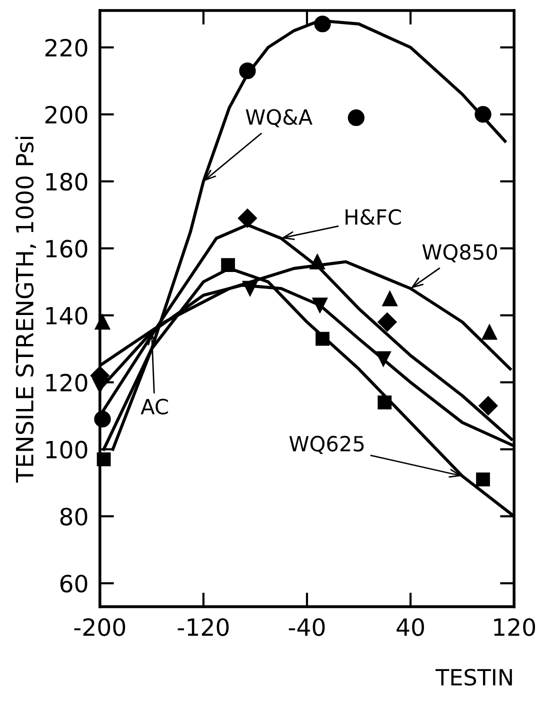 This screenshot has height=703, width=540. Describe the element at coordinates (74, 517) in the screenshot. I see `y-tick-label: 80` at that location.